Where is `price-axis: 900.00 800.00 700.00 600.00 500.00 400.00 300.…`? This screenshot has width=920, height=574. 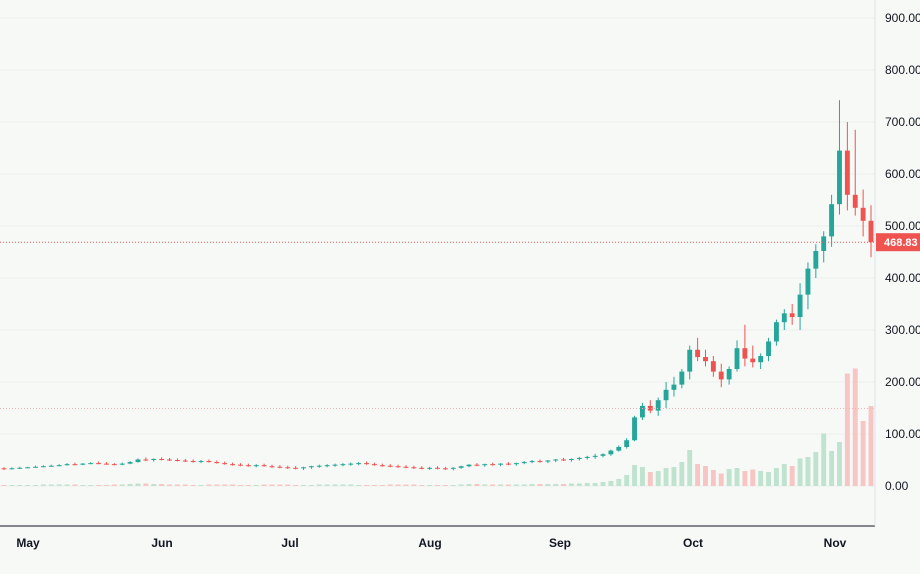
price-axis: 900.00 800.00 700.00 600.00 500.00 400.00 300.… is located at coordinates (902, 252).